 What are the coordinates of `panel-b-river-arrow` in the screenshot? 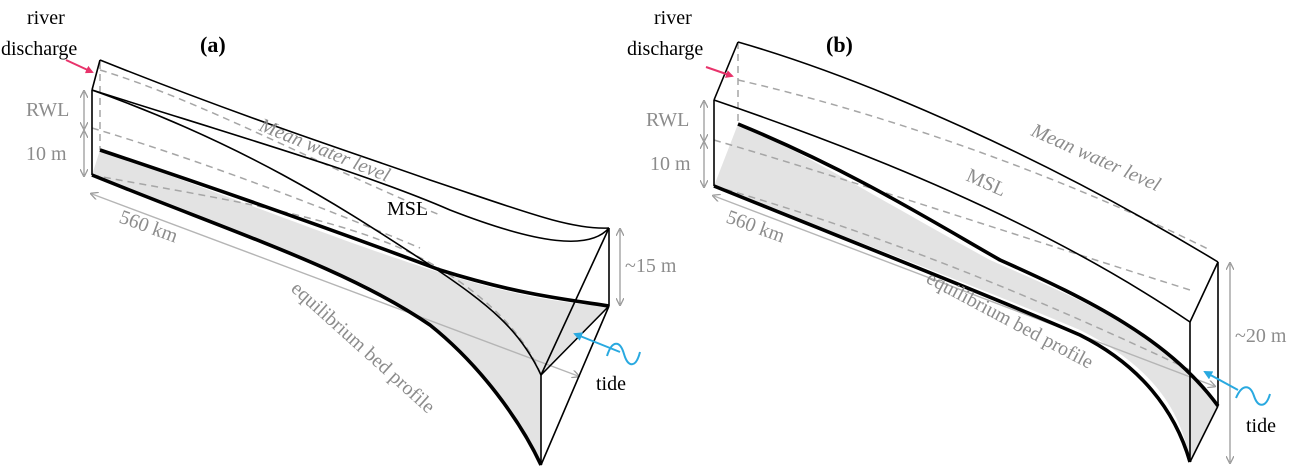 It's located at (719, 72).